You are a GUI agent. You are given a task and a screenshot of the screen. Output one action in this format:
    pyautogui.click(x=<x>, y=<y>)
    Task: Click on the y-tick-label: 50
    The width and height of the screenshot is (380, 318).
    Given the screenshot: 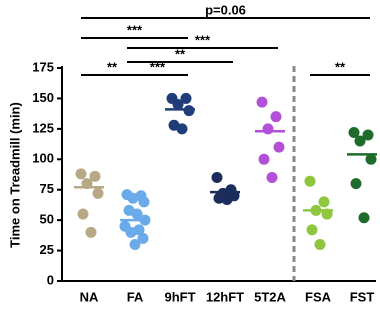 What is the action you would take?
    pyautogui.click(x=47, y=219)
    